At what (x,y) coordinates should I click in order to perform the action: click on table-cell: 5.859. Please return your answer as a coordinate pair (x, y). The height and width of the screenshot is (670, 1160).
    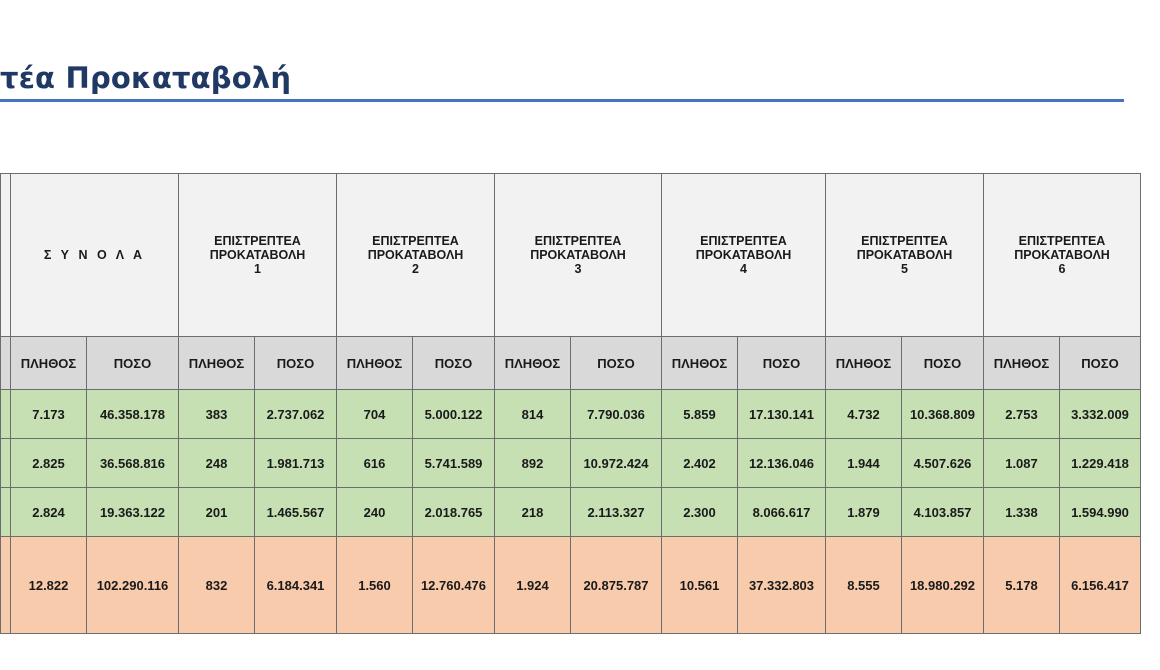
    Looking at the image, I should click on (699, 414).